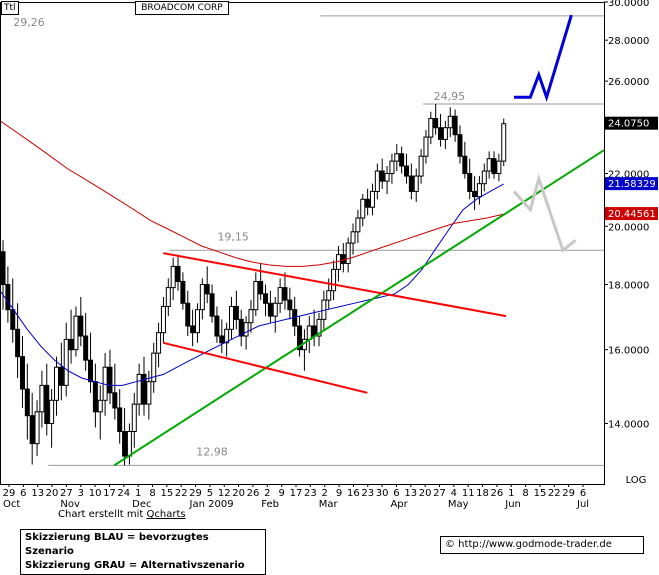  I want to click on x-tick-label: 1, so click(138, 493).